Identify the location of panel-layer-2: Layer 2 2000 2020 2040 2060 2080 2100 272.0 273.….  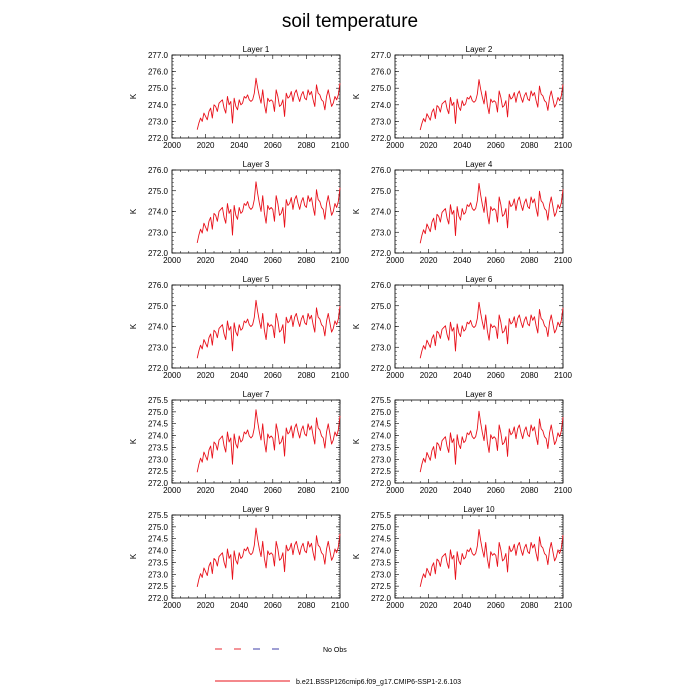
(462, 97).